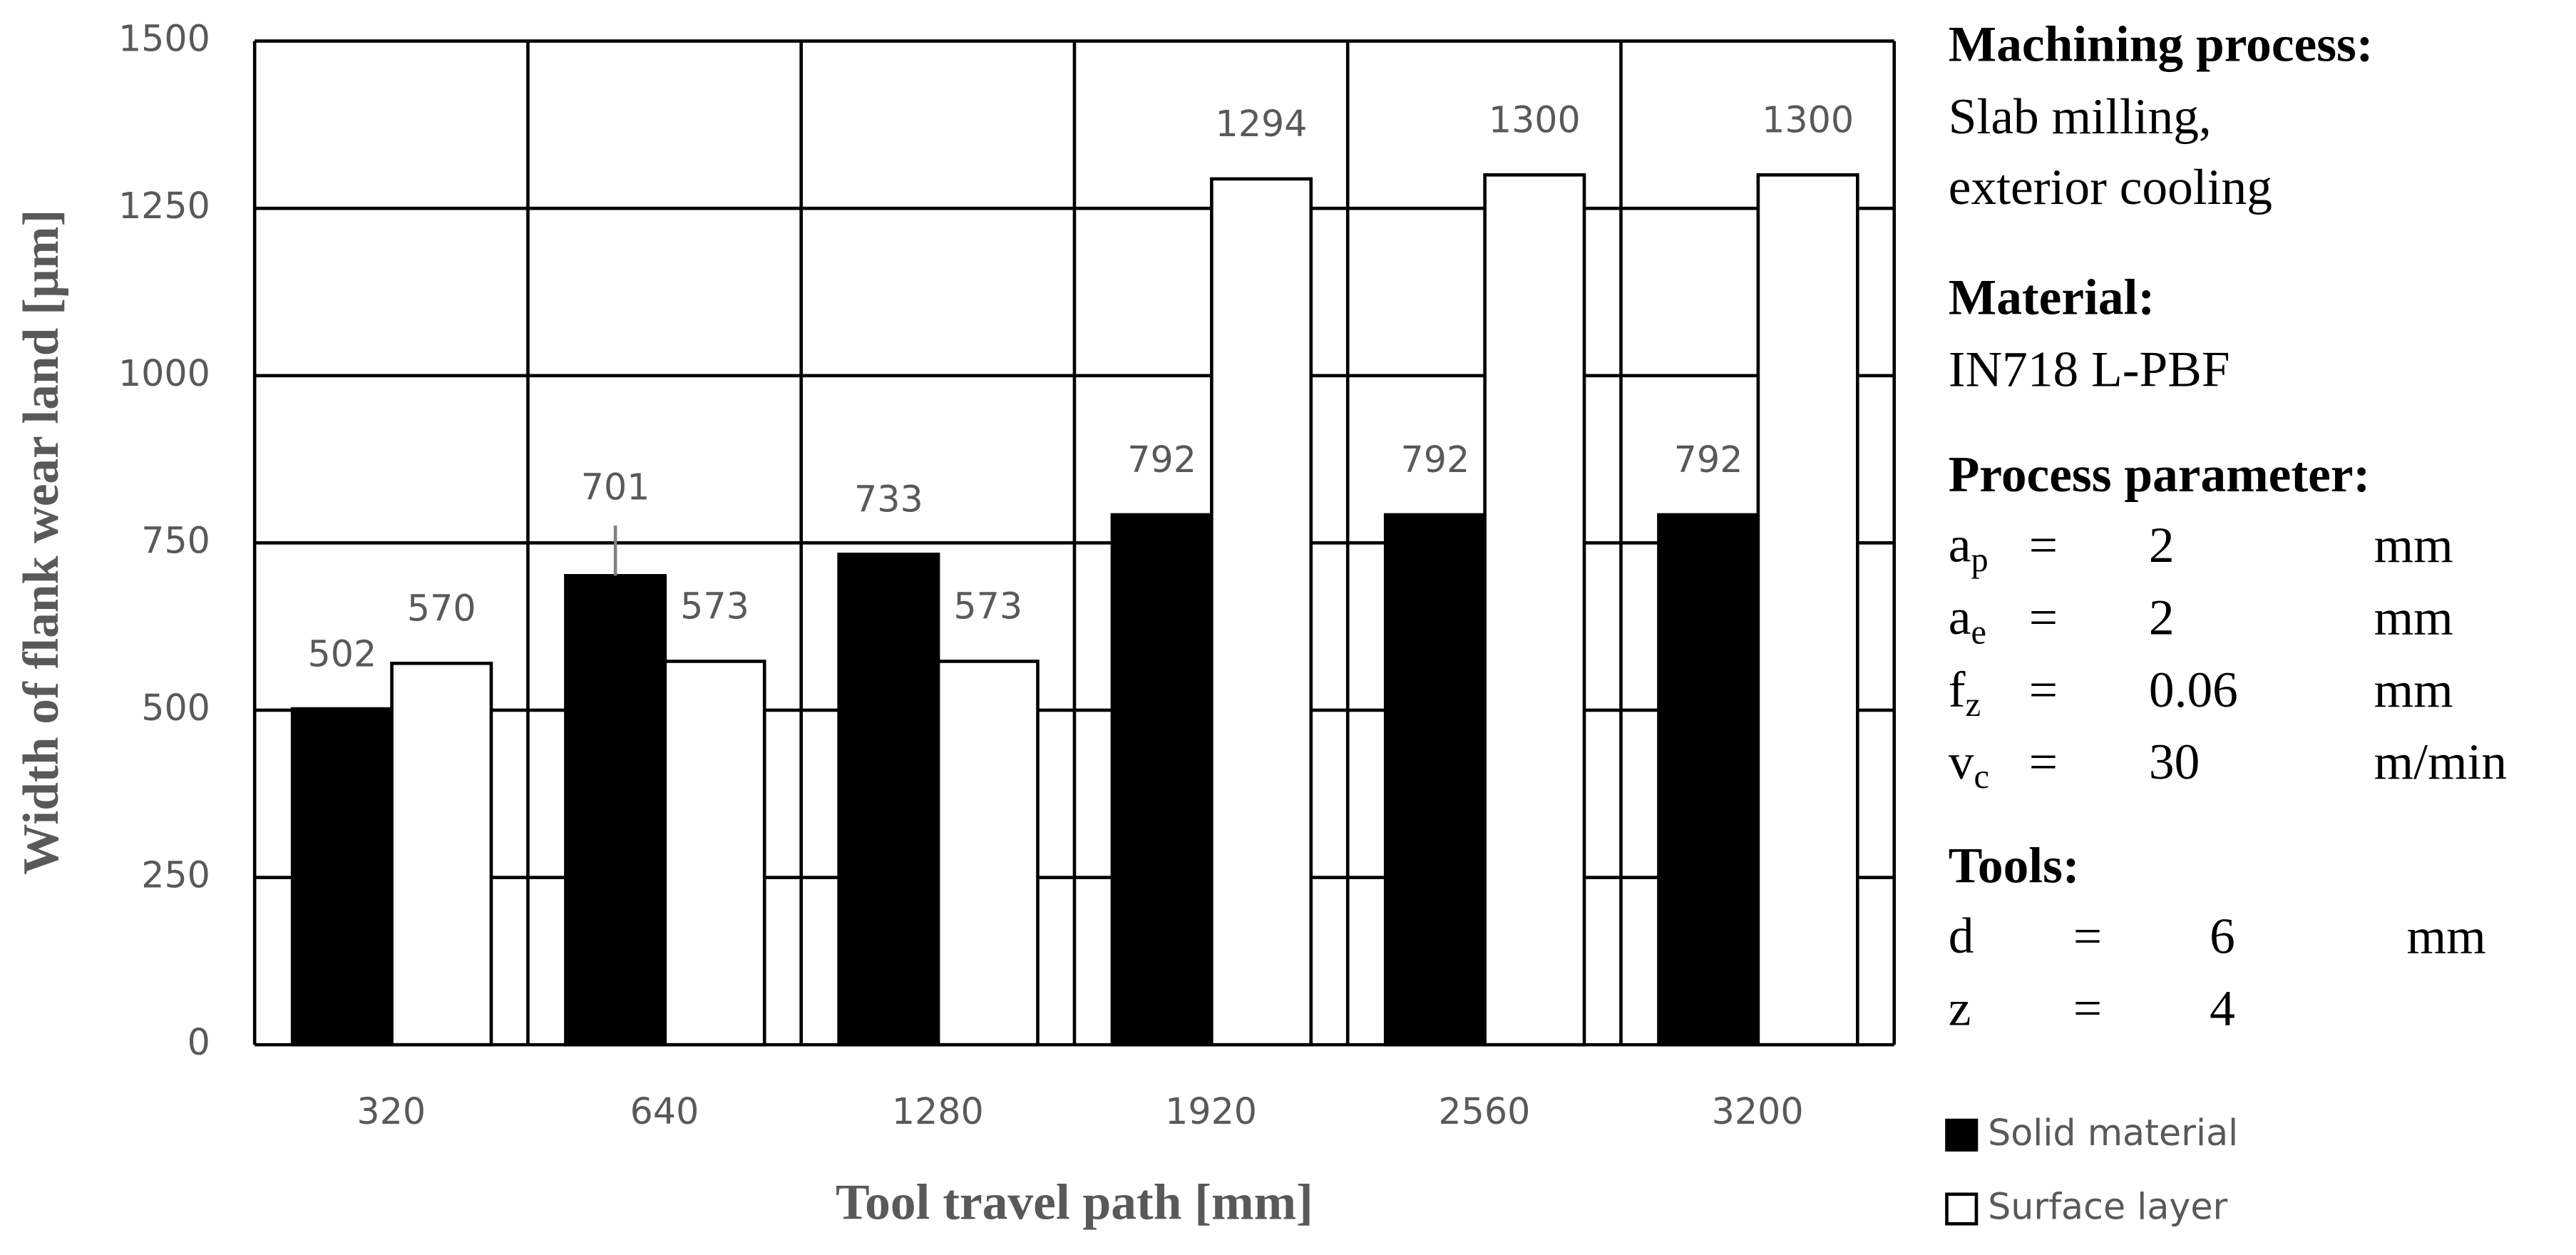 Image resolution: width=2576 pixels, height=1255 pixels. I want to click on param-symbol: vc, so click(1969, 765).